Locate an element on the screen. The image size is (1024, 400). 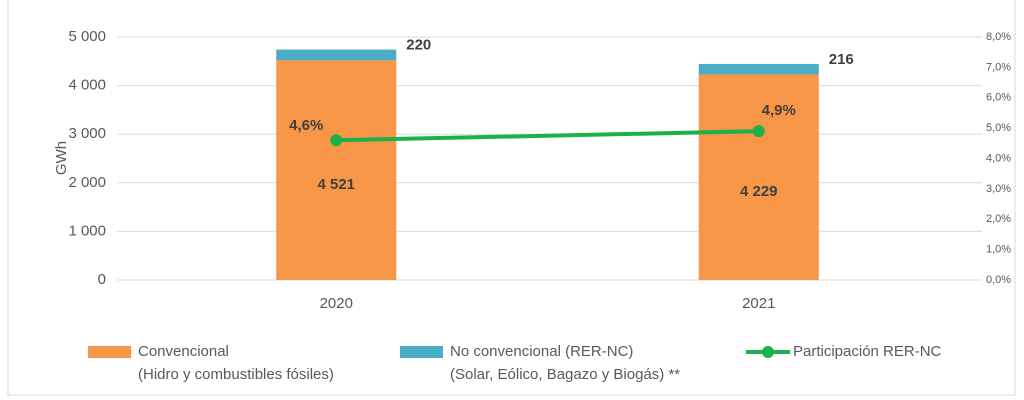
data-label: 216 is located at coordinates (841, 59).